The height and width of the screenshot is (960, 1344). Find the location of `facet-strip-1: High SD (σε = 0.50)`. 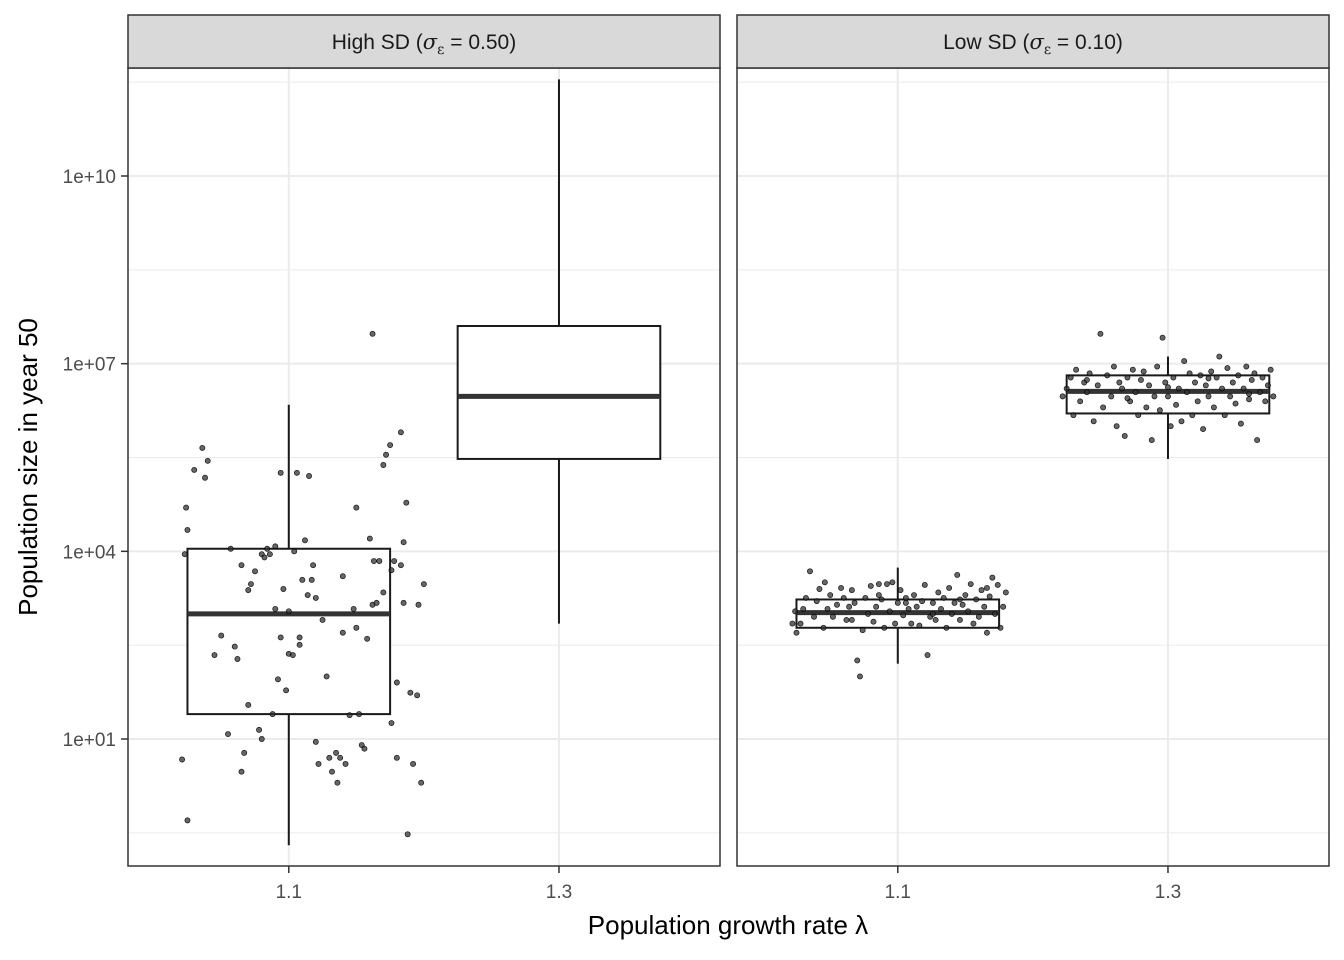

facet-strip-1: High SD (σε = 0.50) is located at coordinates (424, 41).